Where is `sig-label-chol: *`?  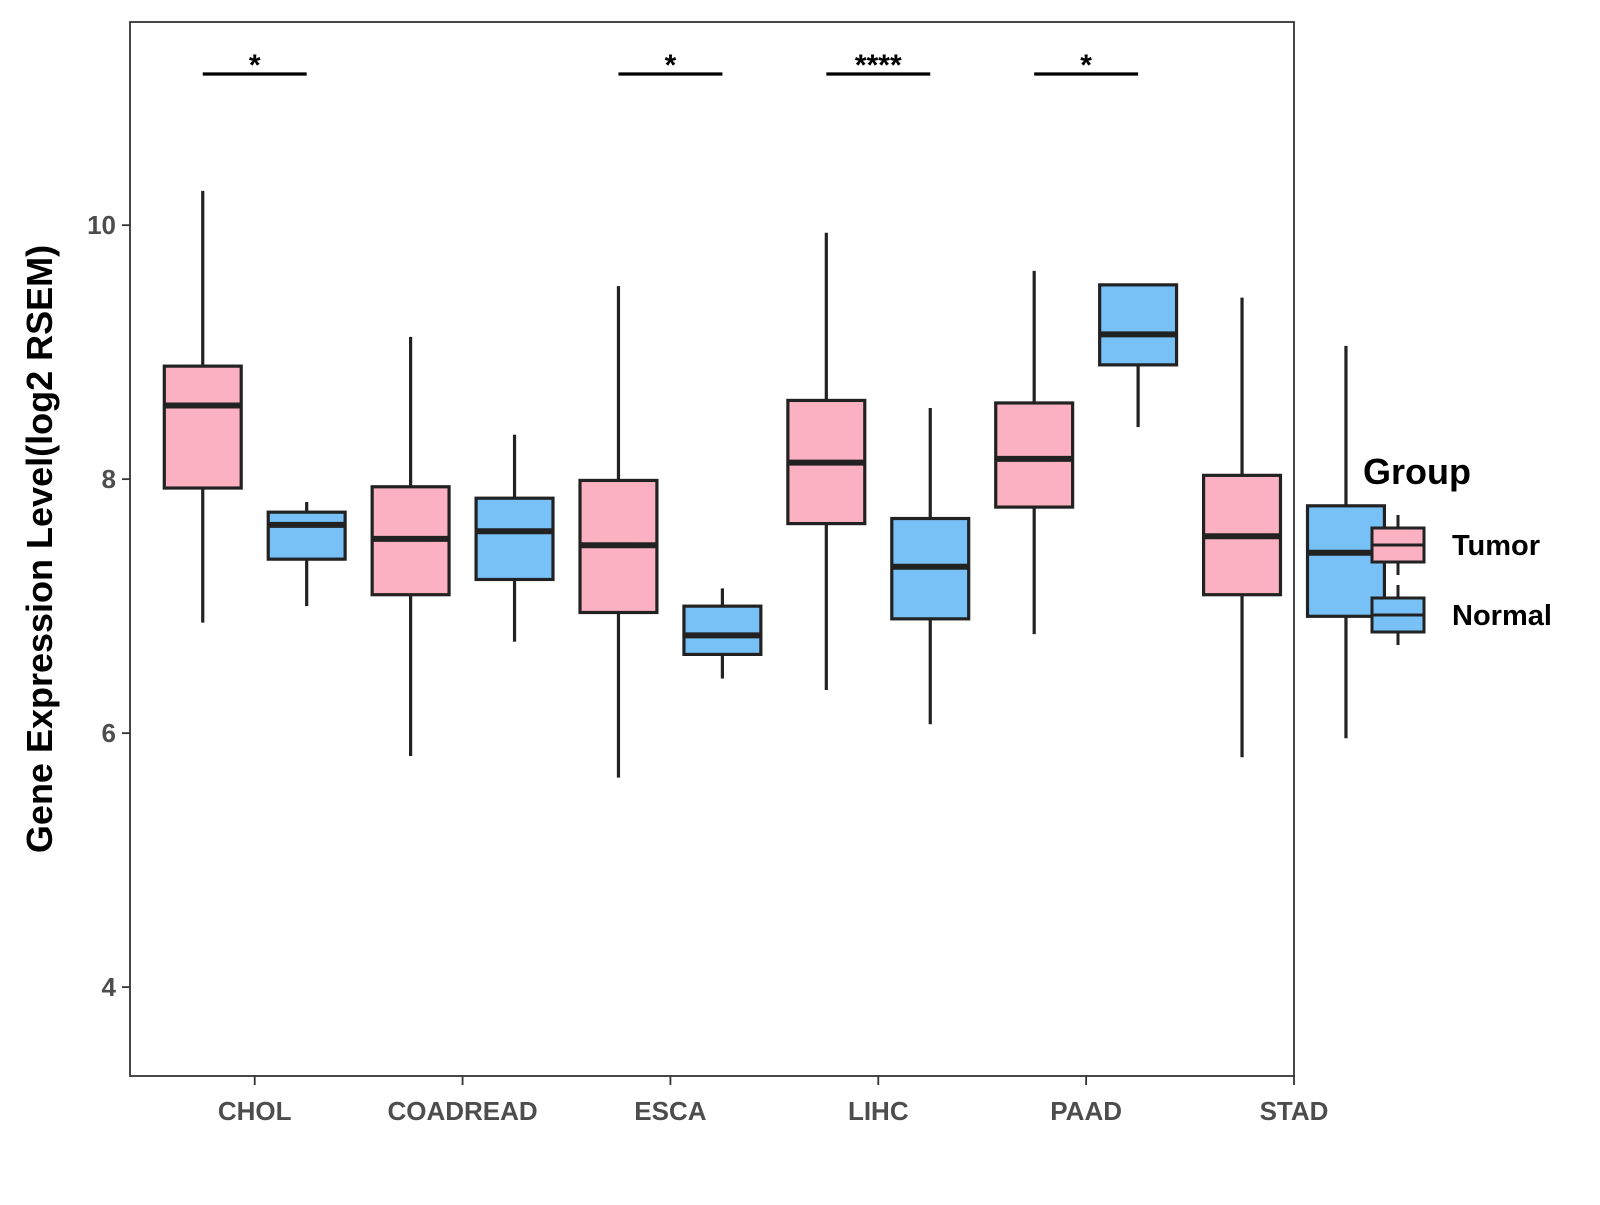 sig-label-chol: * is located at coordinates (255, 65).